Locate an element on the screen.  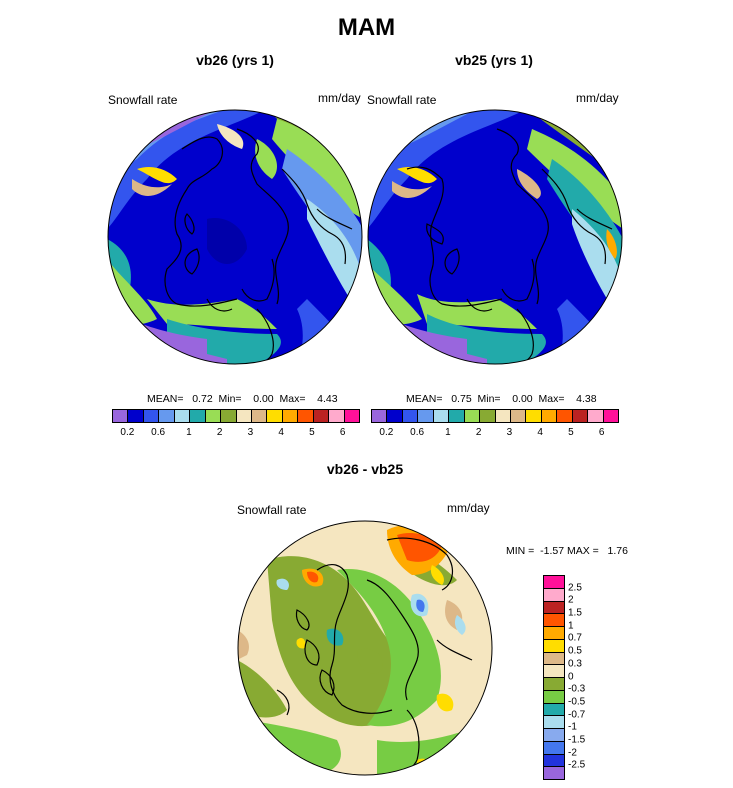
right-colorbar is located at coordinates (495, 416).